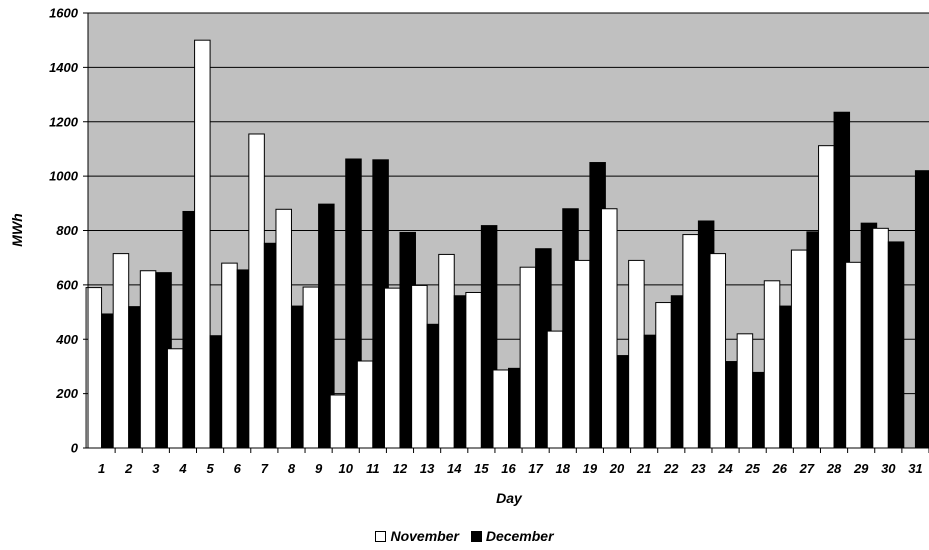 The image size is (929, 550). Describe the element at coordinates (66, 339) in the screenshot. I see `y-tick-label: 400` at that location.